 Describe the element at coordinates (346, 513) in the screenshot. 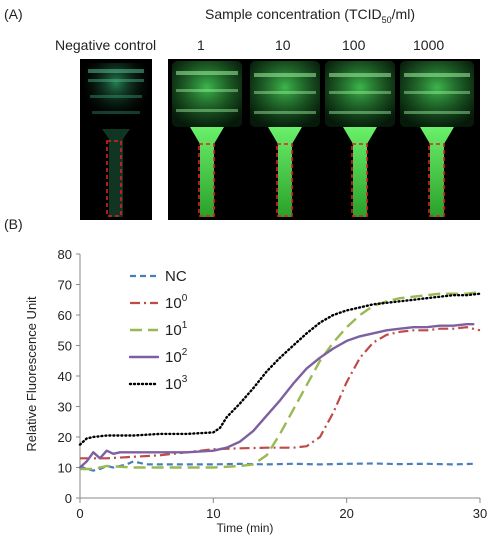

I see `x-tick-label: 20` at that location.